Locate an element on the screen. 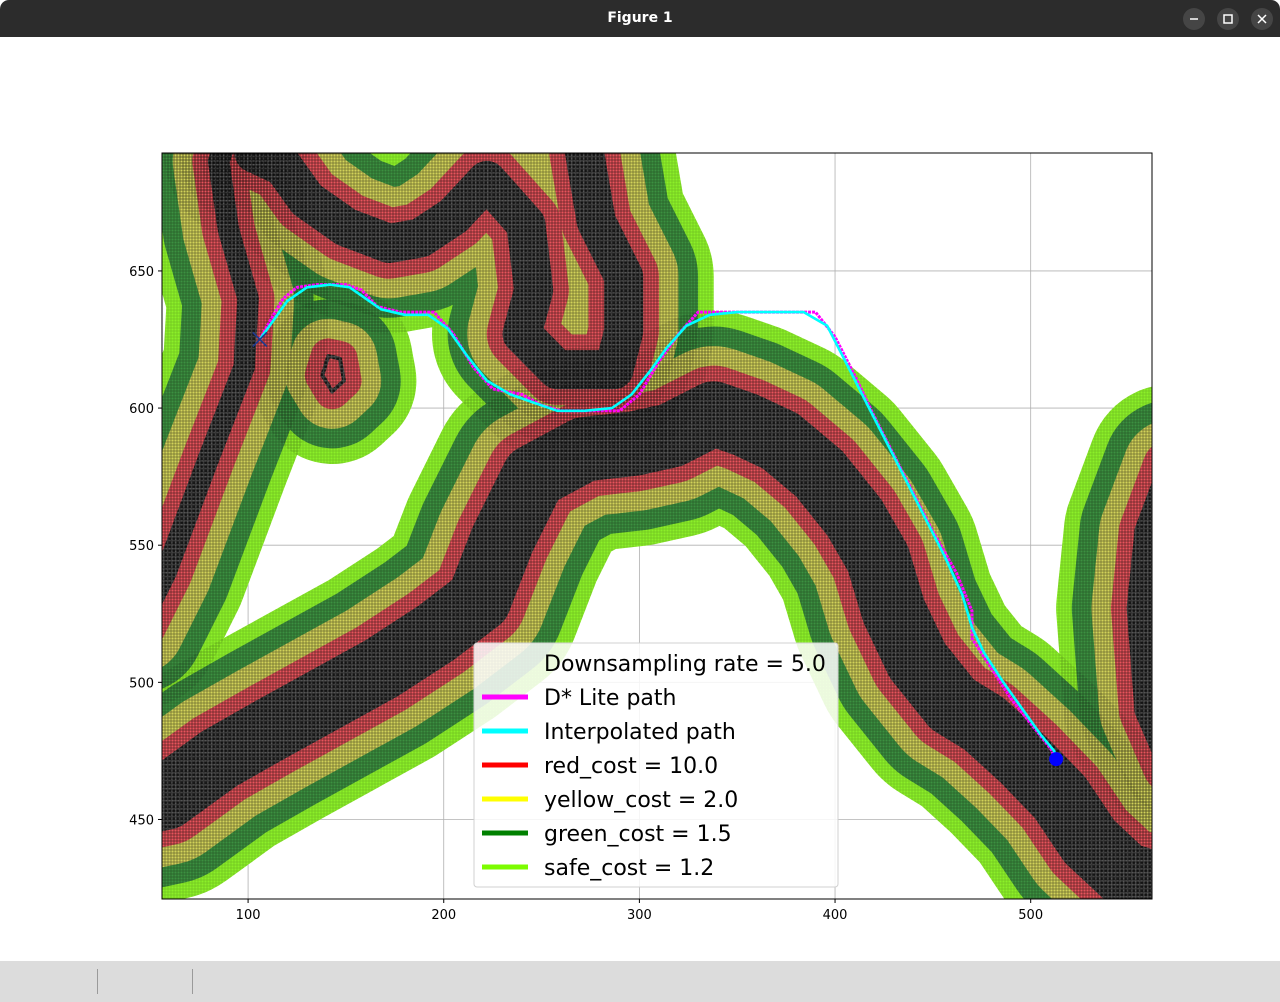 The width and height of the screenshot is (1280, 1002). minimize-icon is located at coordinates (1194, 19).